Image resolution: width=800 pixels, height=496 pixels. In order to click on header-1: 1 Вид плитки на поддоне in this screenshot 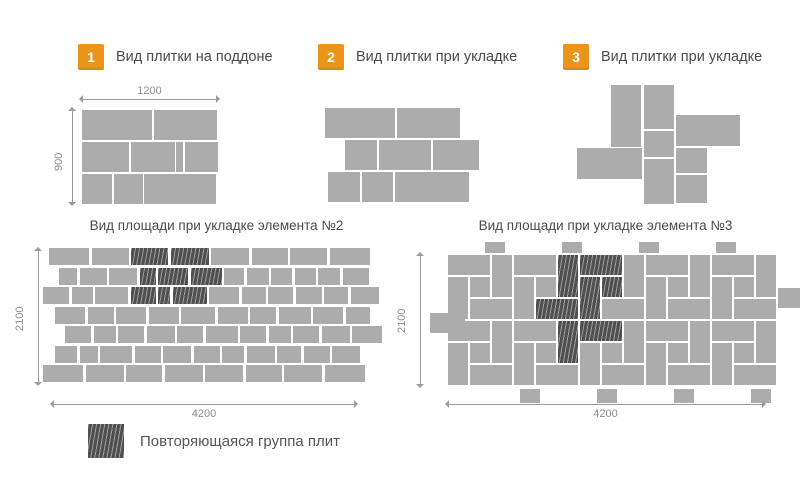, I will do `click(175, 57)`.